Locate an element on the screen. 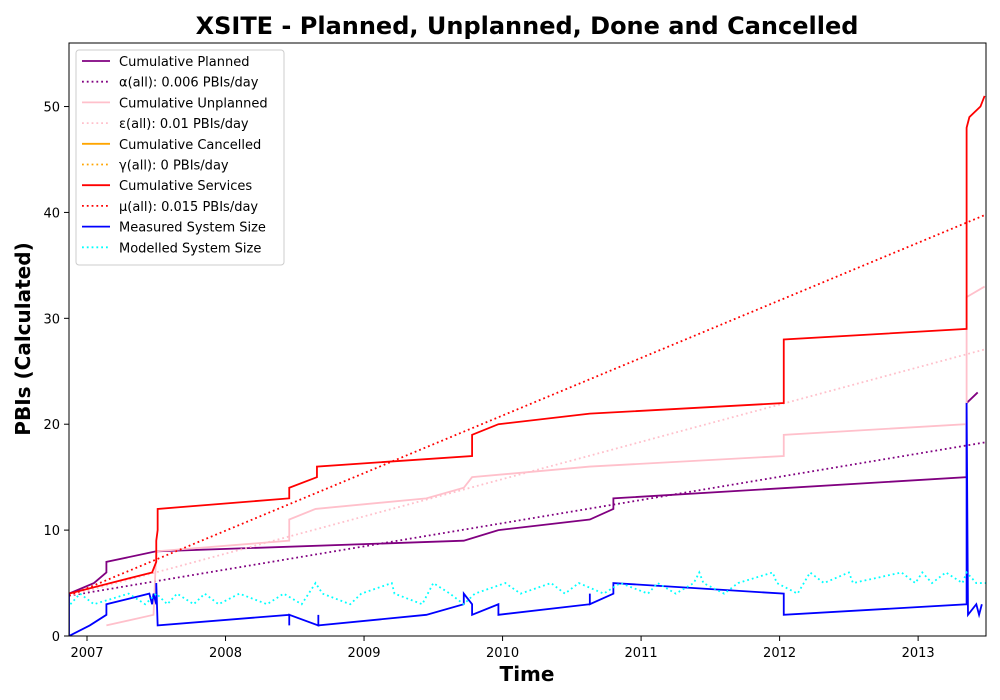 This screenshot has height=700, width=1000. legend-entry-0: Cumulative Planned is located at coordinates (184, 62).